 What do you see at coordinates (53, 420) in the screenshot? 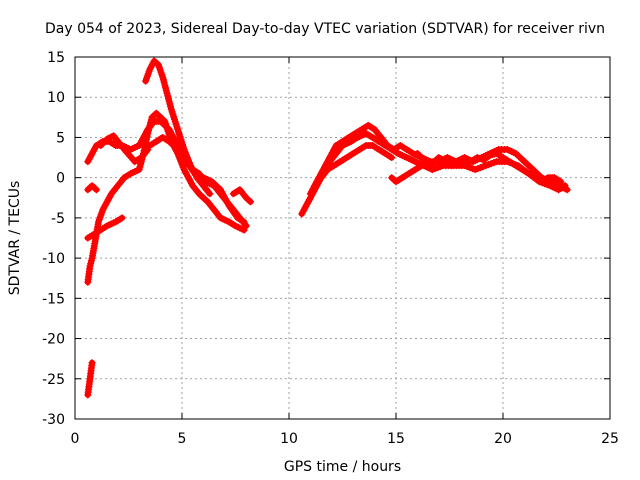
I see `y-tick-label: -30` at bounding box center [53, 420].